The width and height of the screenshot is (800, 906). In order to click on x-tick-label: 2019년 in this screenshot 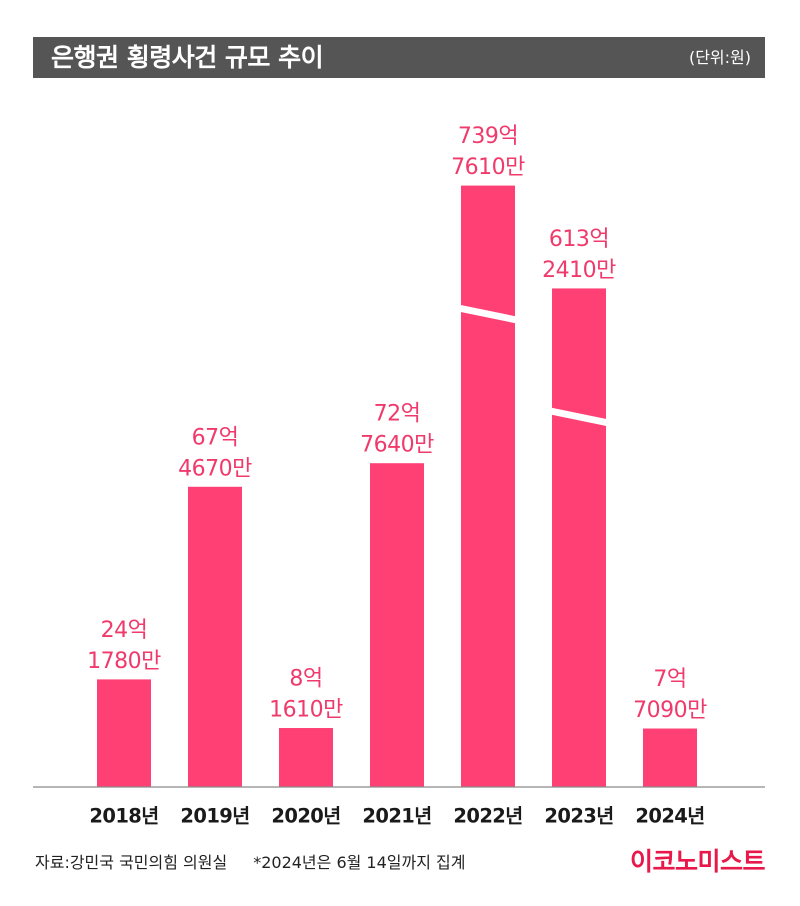, I will do `click(214, 816)`.